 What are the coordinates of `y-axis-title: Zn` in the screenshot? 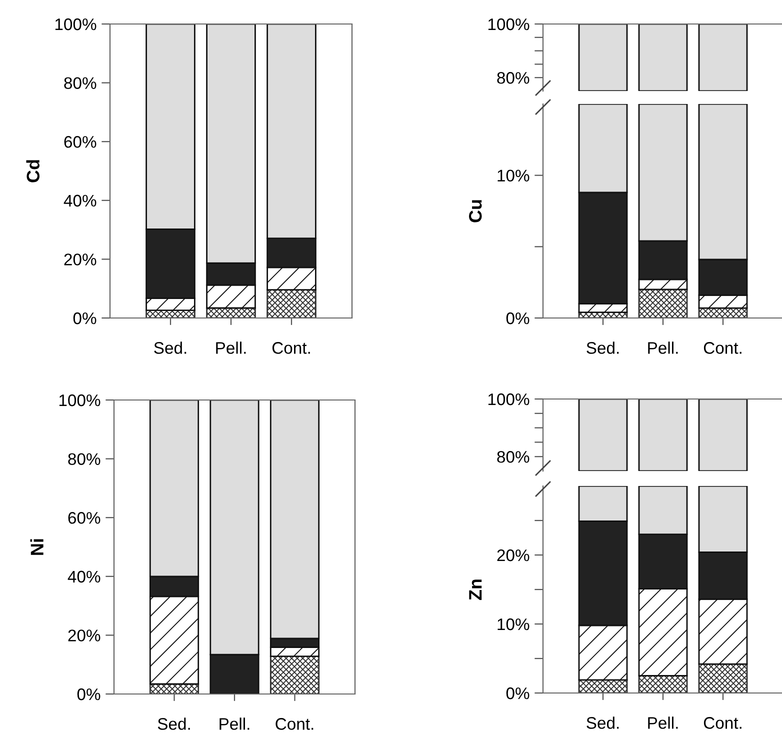 It's located at (475, 590).